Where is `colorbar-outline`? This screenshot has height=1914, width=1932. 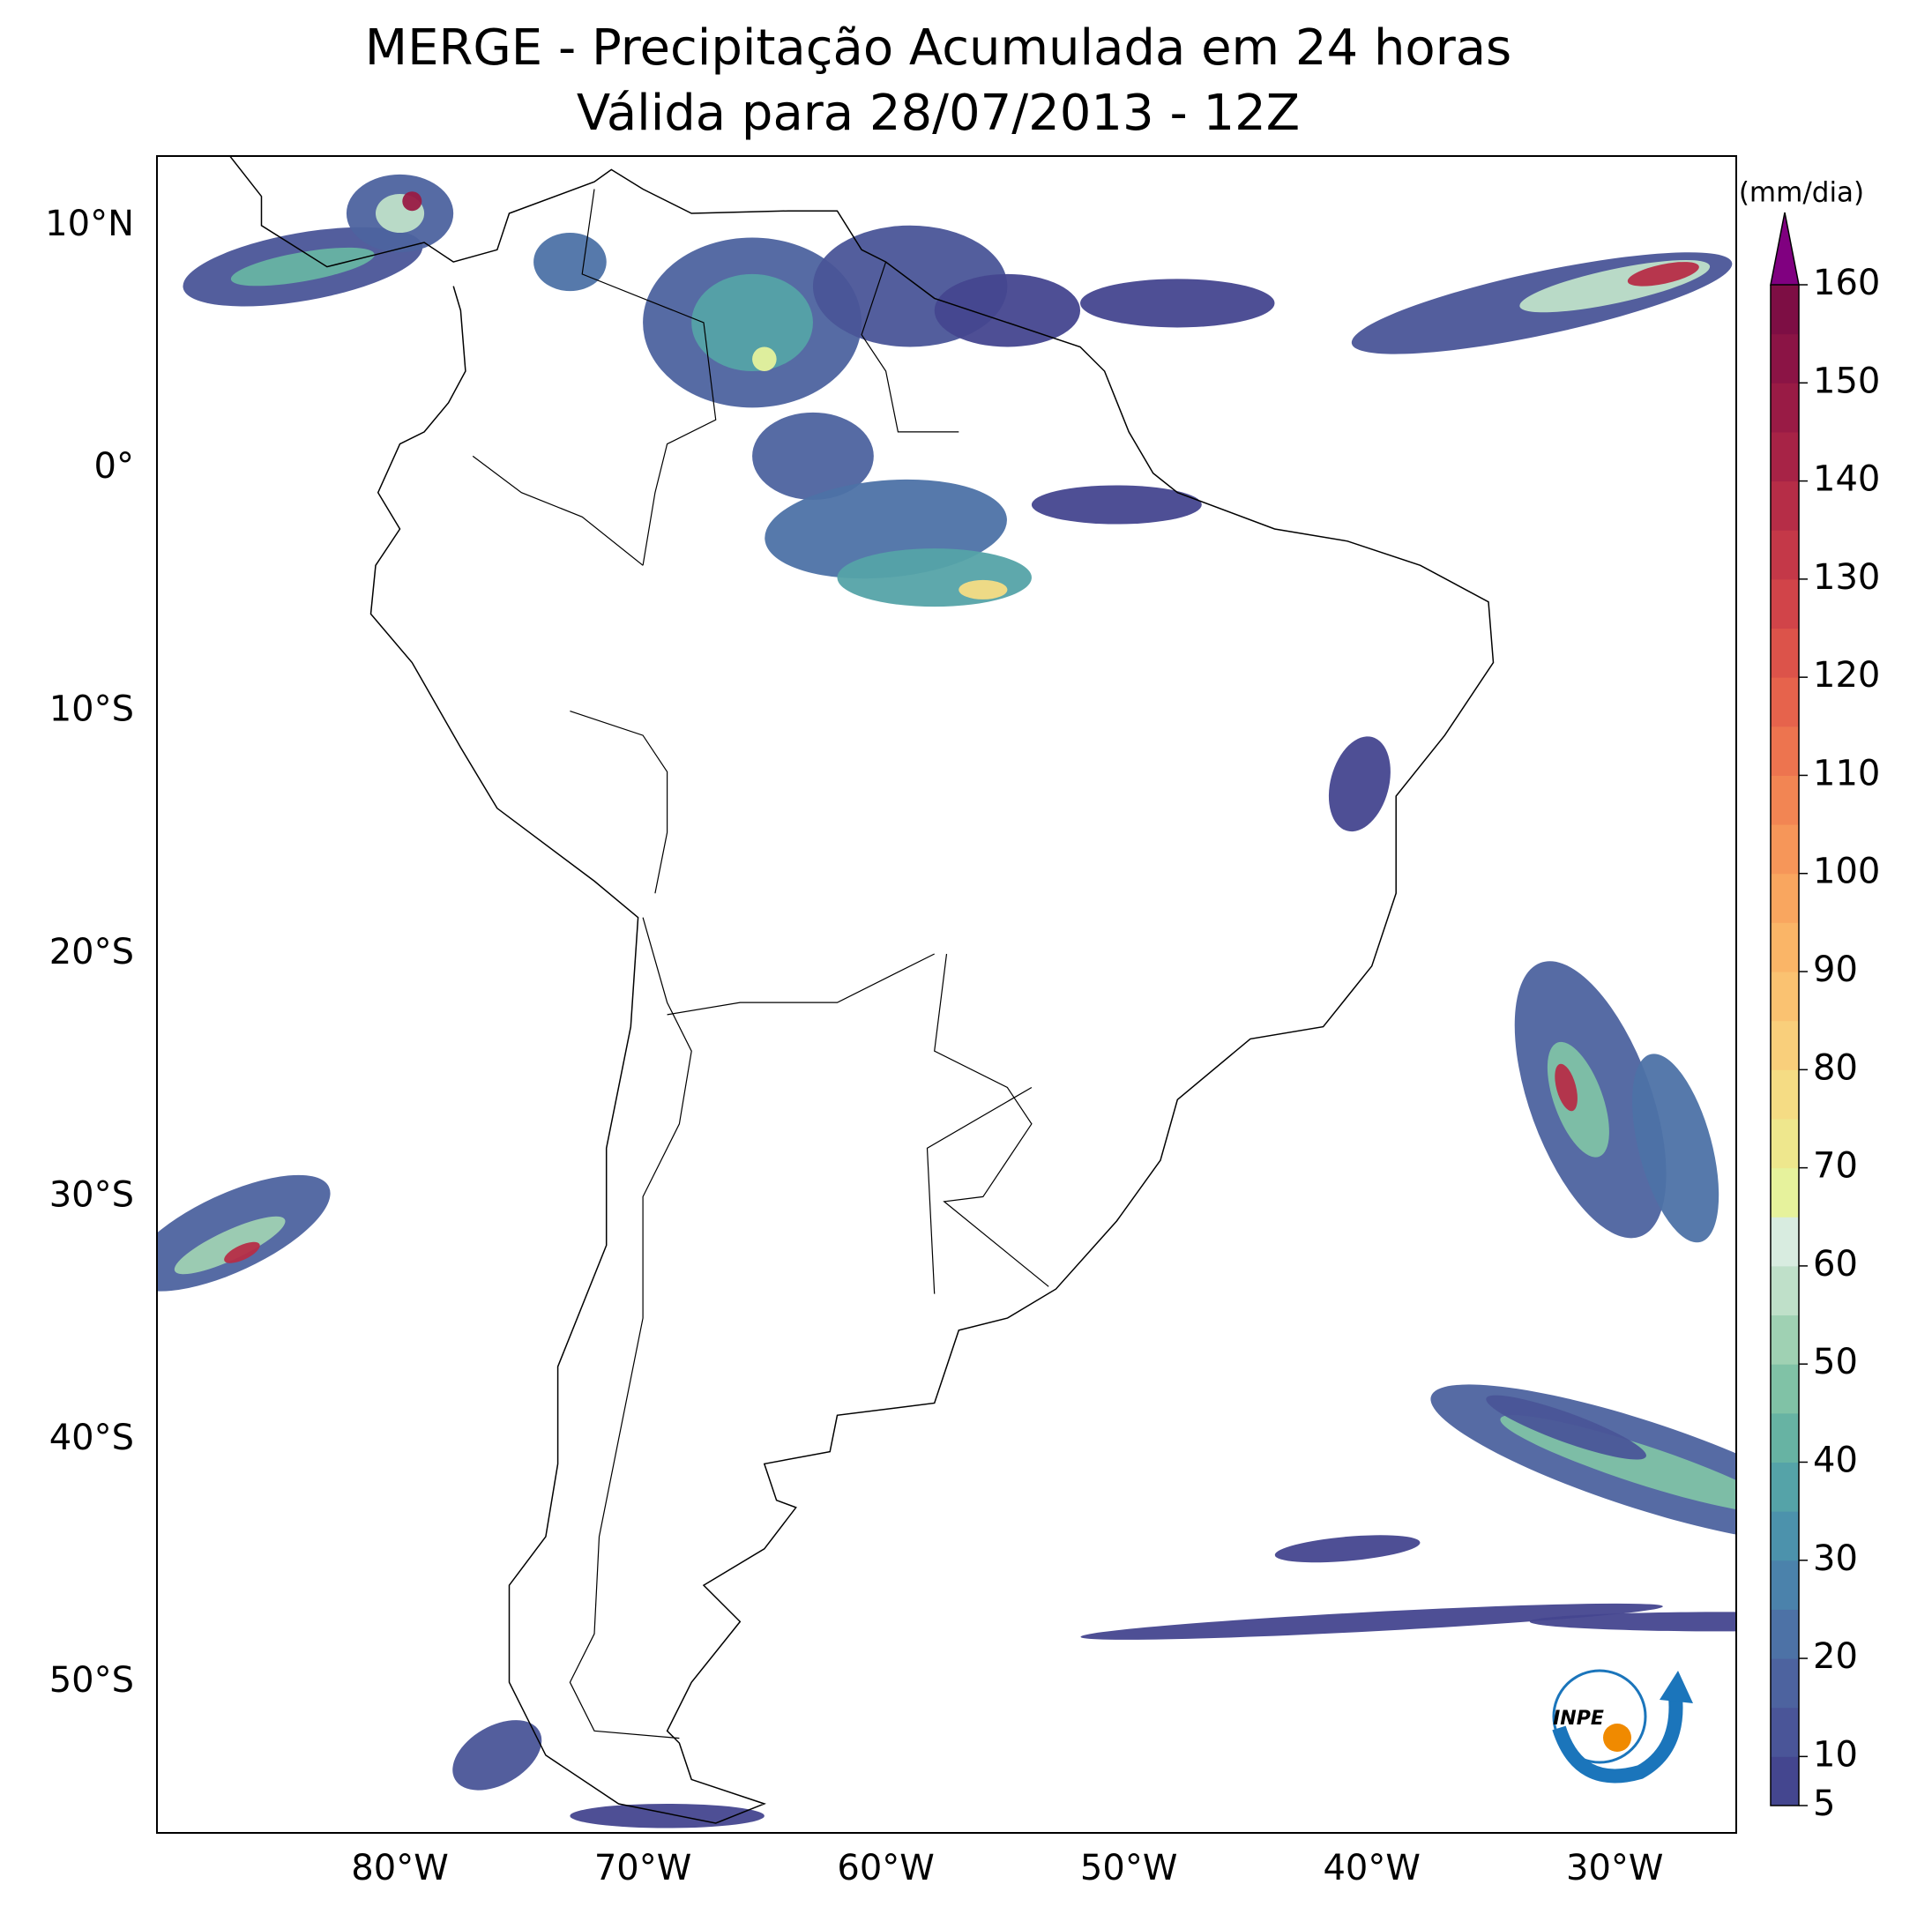 colorbar-outline is located at coordinates (1785, 1045).